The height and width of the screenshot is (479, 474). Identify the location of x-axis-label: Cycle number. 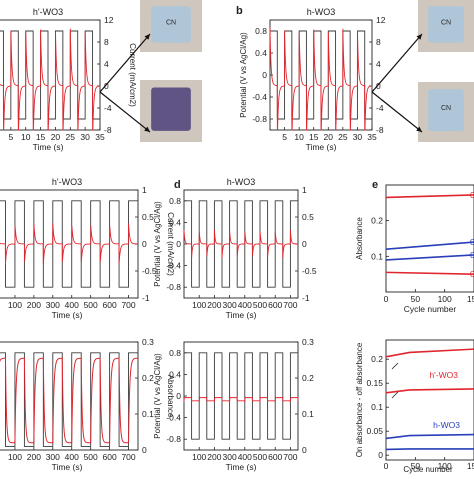
(430, 309).